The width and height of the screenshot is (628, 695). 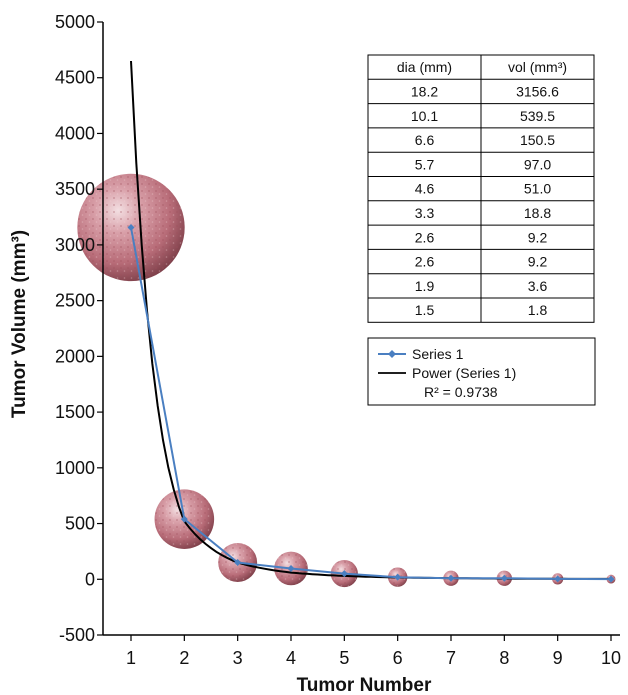 I want to click on legend-box, so click(x=481, y=371).